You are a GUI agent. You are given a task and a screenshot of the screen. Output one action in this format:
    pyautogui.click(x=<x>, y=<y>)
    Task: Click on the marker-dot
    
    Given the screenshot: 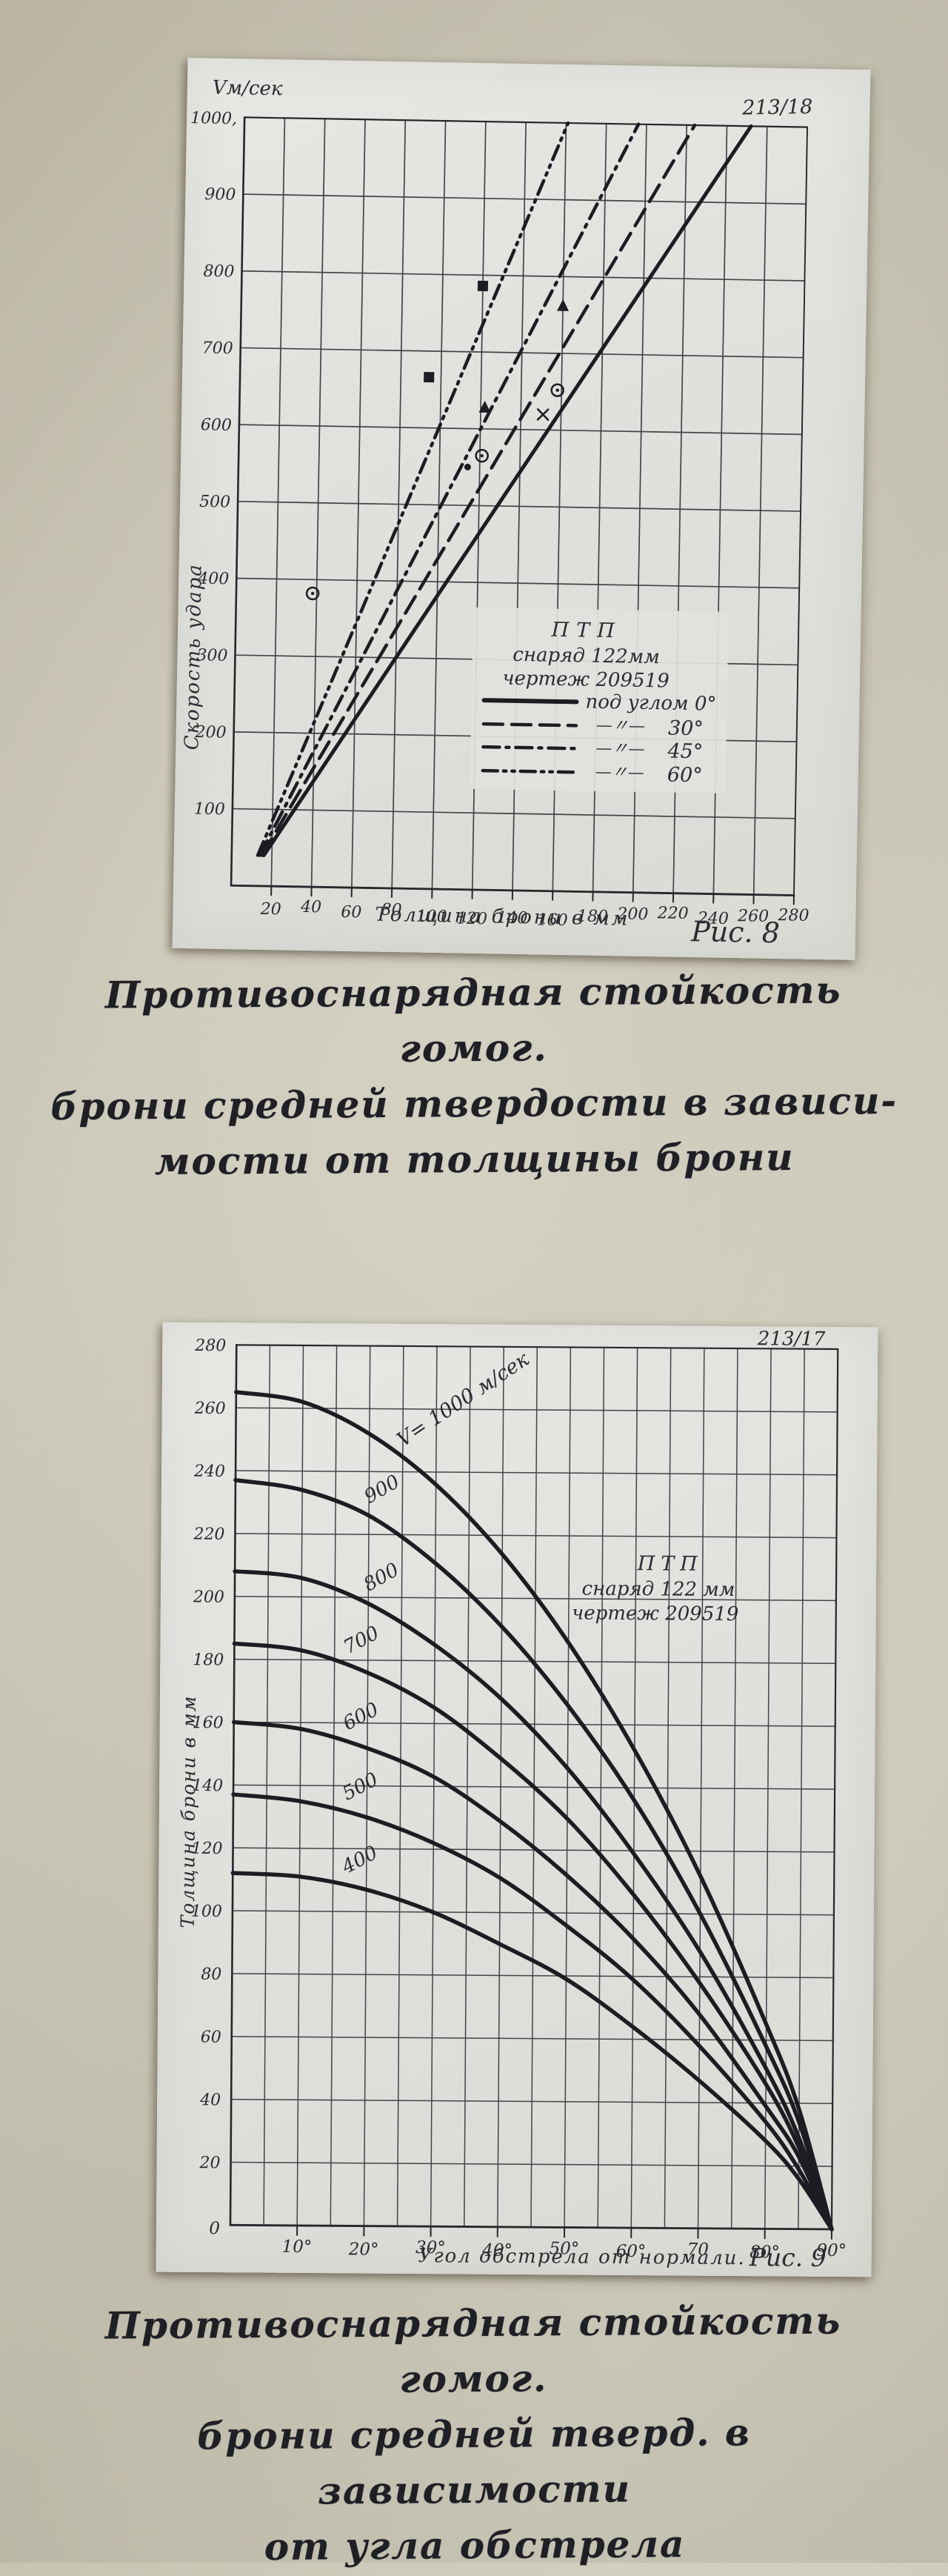 What is the action you would take?
    pyautogui.click(x=467, y=467)
    